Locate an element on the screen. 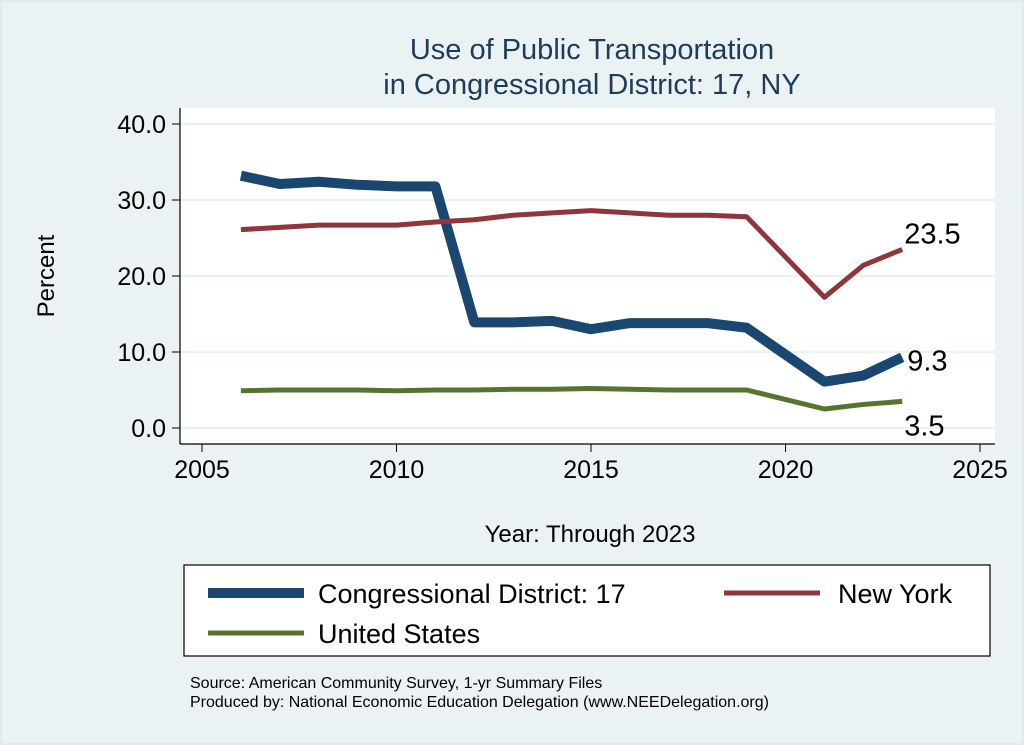  y-tick-label: 0.0 is located at coordinates (148, 429).